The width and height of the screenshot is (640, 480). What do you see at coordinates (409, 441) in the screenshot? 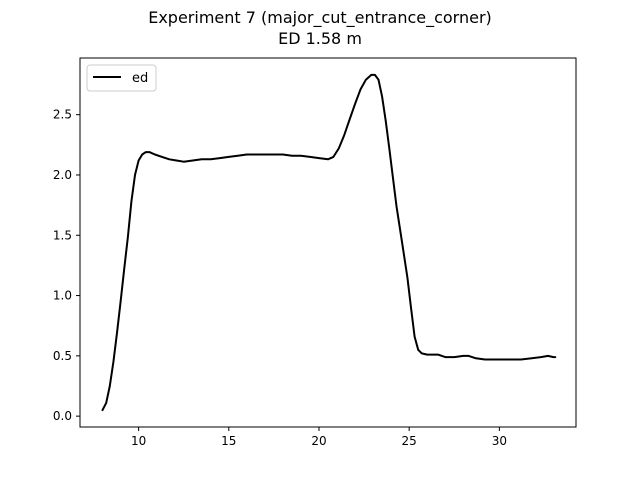
I see `x-tick-label: 25` at bounding box center [409, 441].